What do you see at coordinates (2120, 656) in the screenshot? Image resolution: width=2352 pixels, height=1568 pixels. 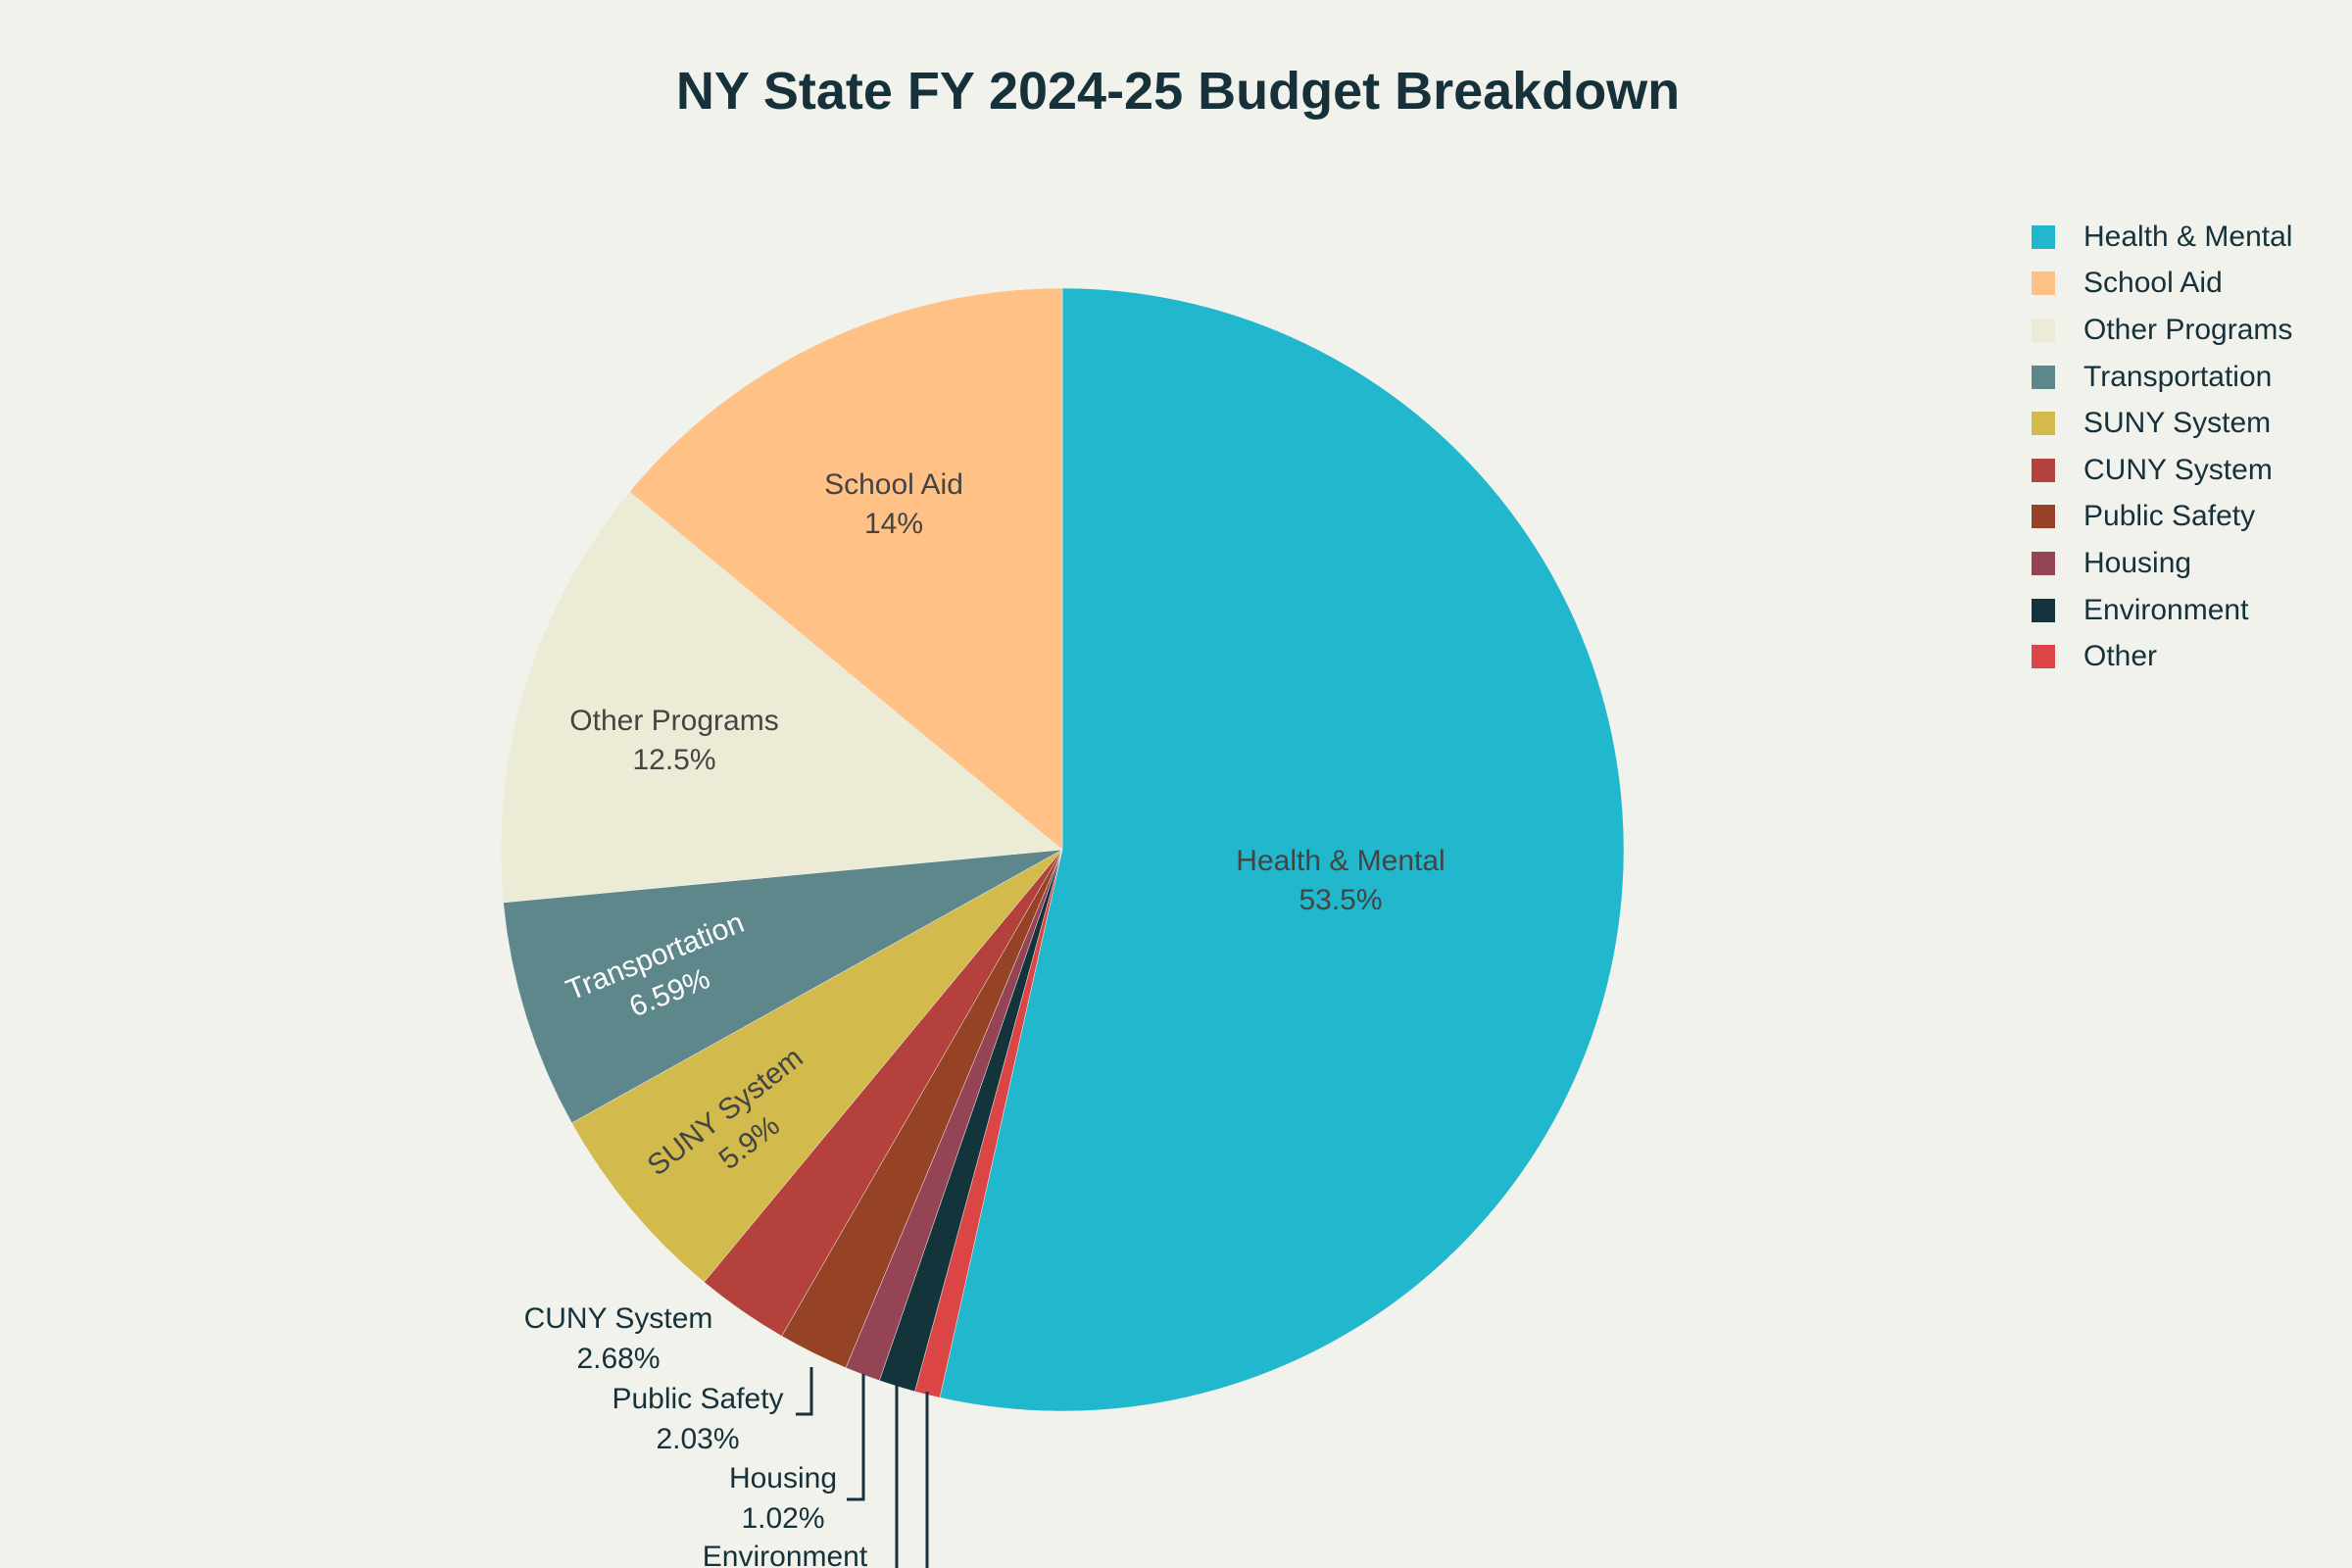 I see `legend-label: Other` at bounding box center [2120, 656].